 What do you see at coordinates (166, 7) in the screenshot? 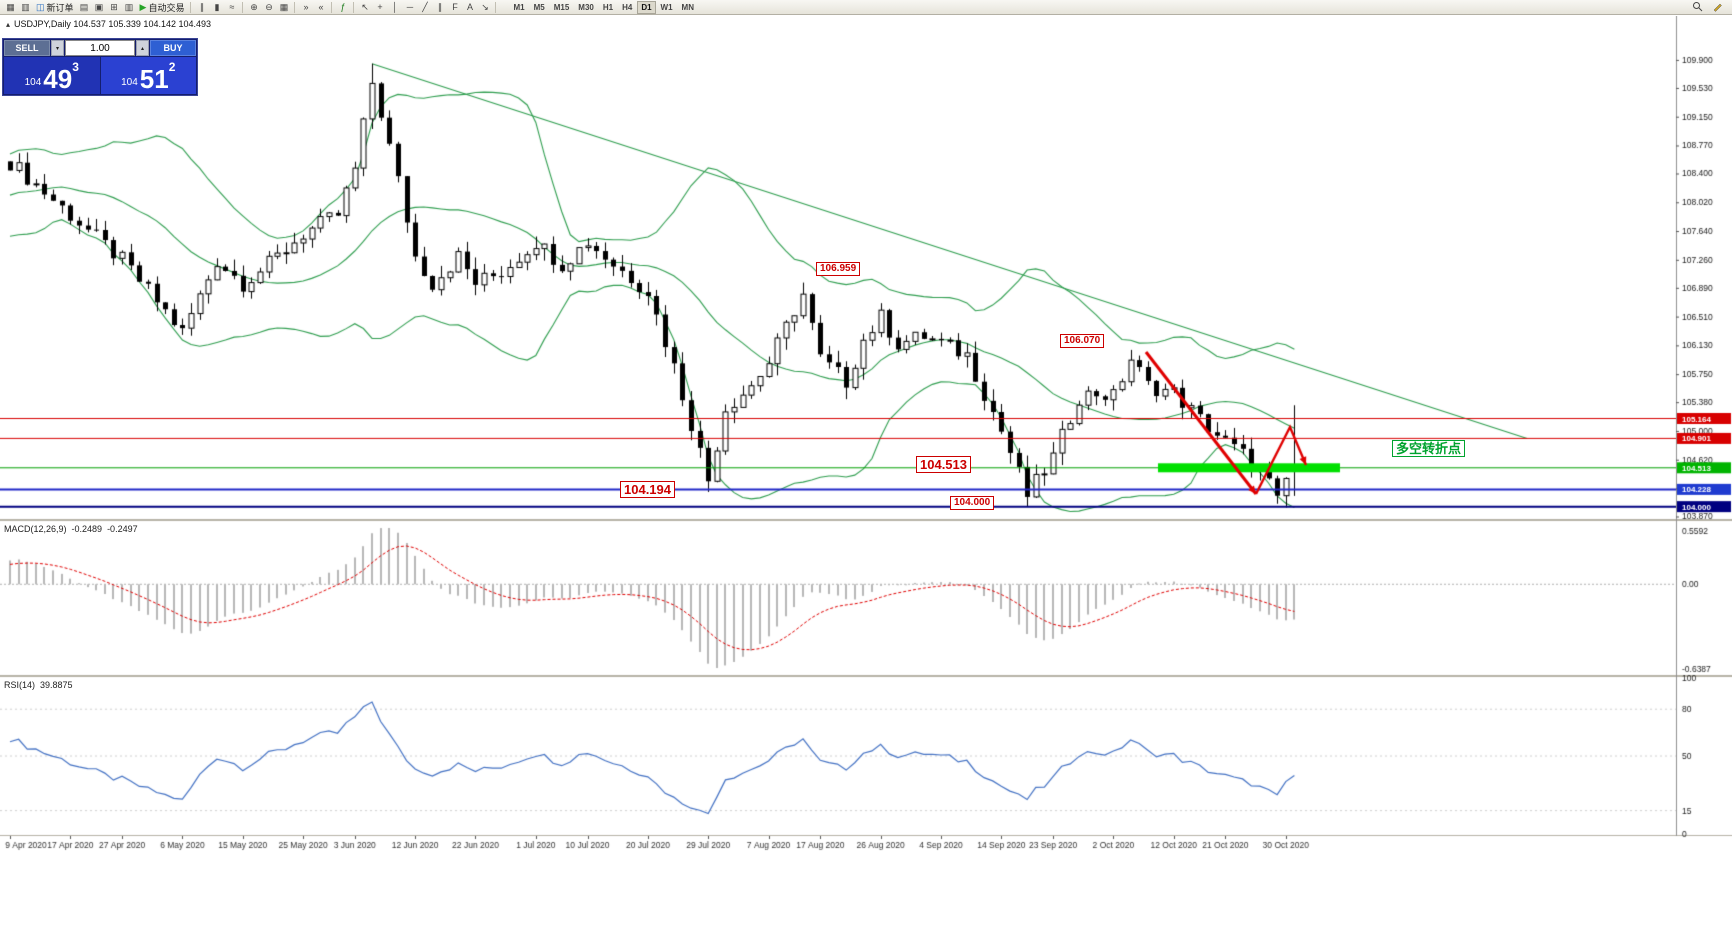
I see `autotrading-label: 自动交易` at bounding box center [166, 7].